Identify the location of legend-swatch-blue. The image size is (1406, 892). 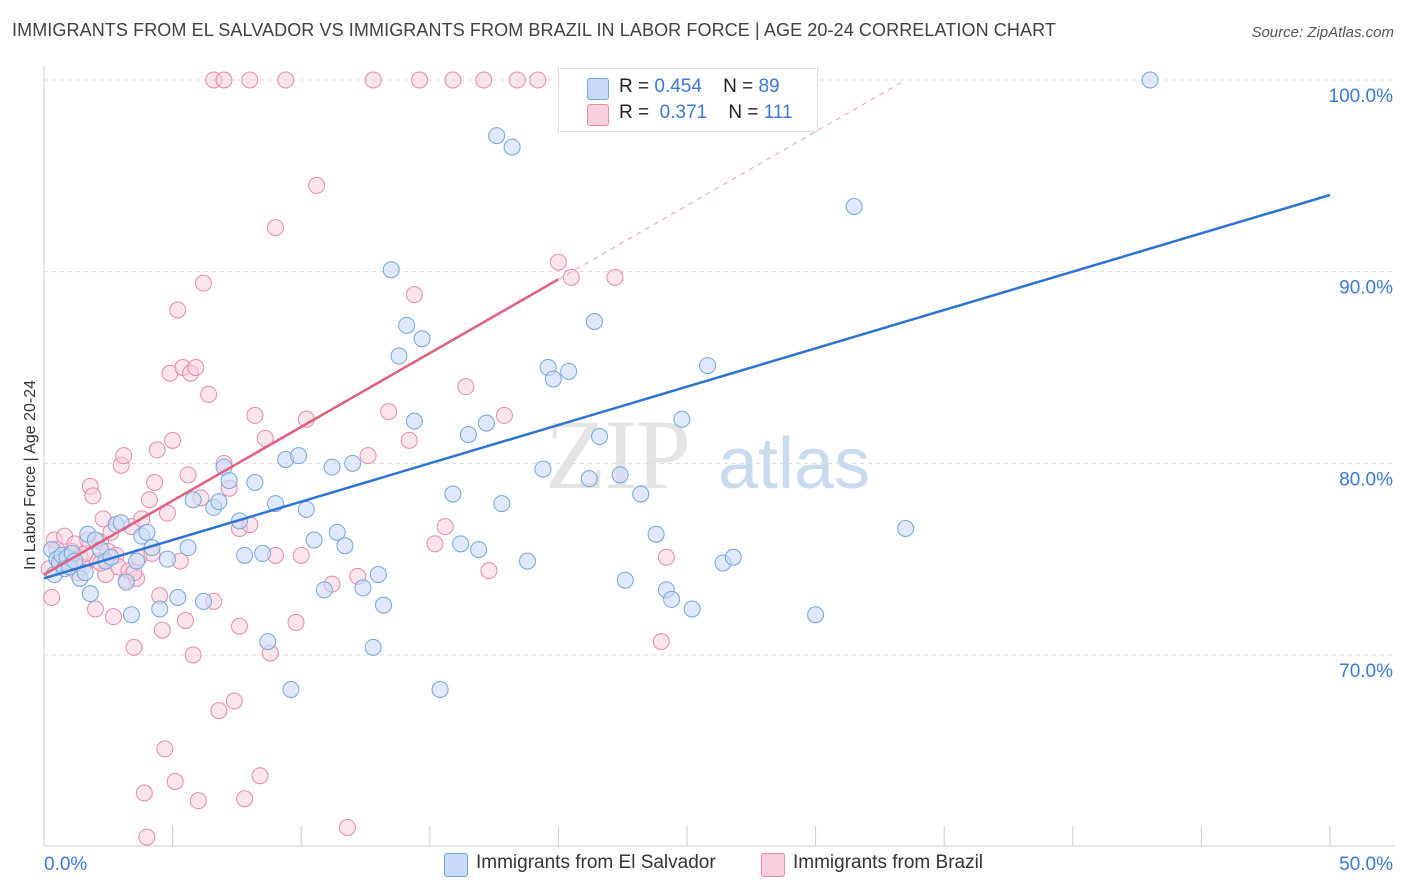
(598, 89).